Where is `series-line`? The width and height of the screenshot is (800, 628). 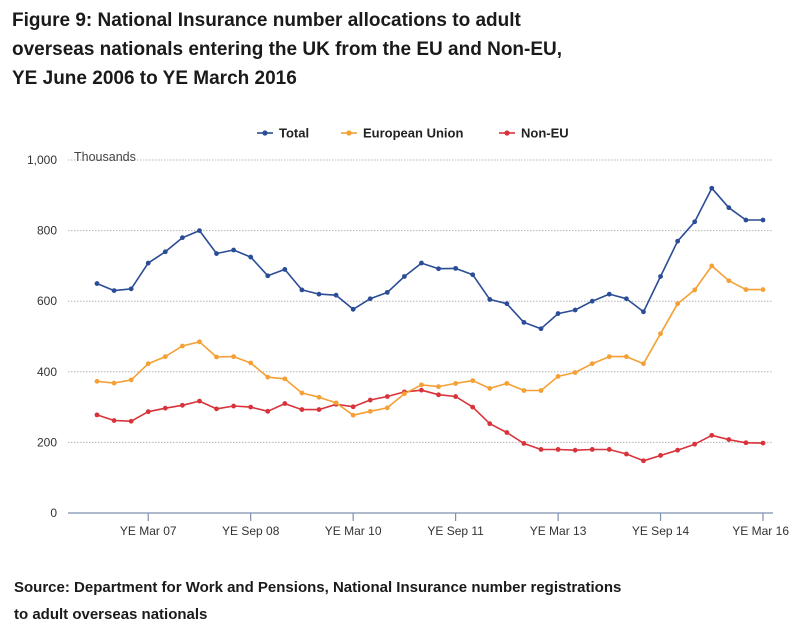 series-line is located at coordinates (430, 425).